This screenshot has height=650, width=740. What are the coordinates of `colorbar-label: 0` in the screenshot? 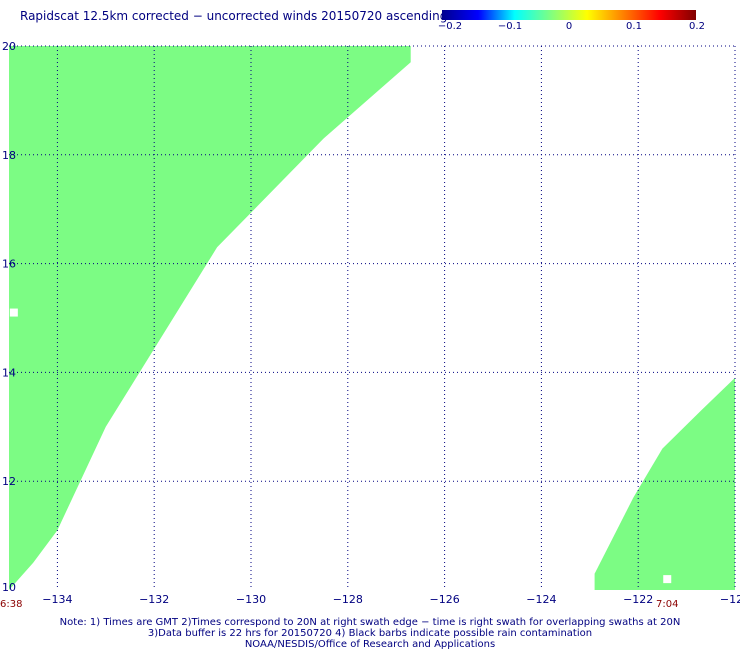 It's located at (569, 26).